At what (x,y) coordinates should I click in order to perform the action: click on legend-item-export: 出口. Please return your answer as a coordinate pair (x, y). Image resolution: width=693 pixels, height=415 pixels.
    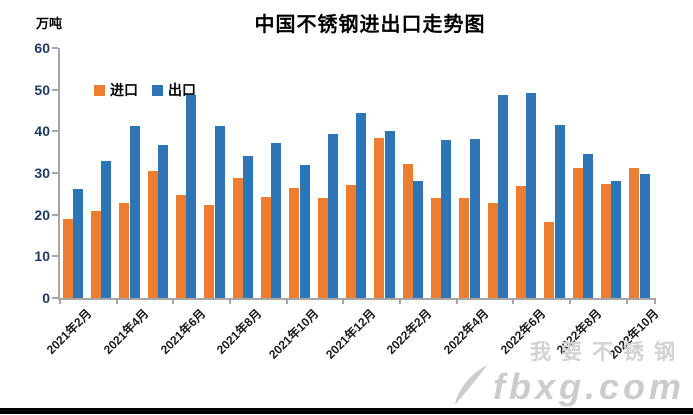
    Looking at the image, I should click on (174, 90).